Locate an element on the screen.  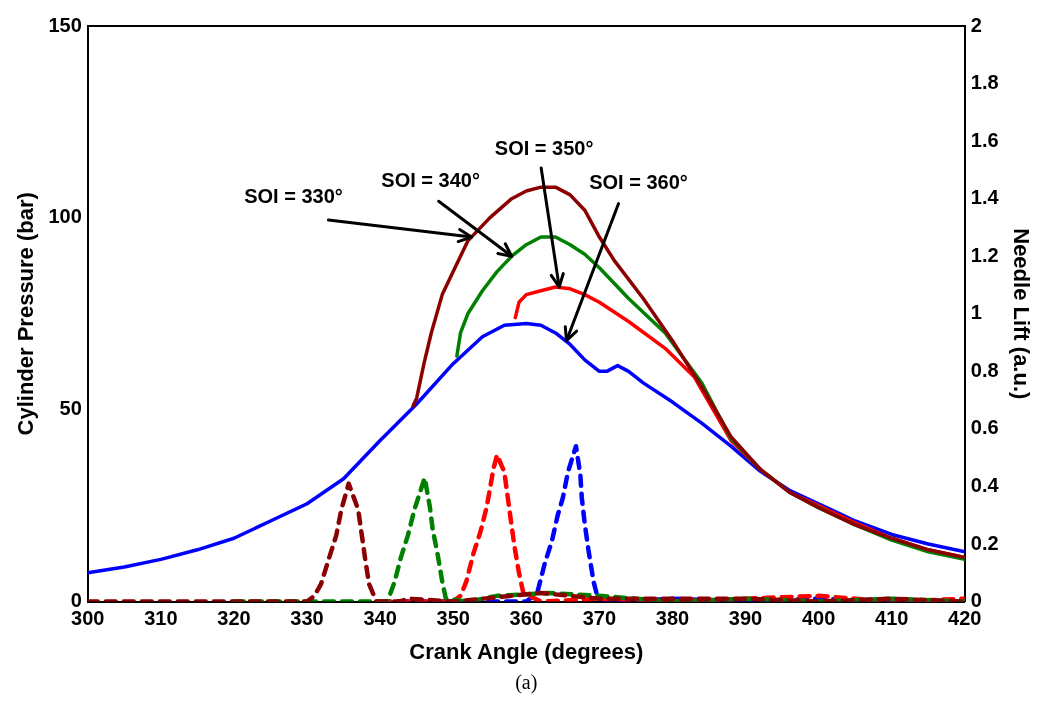
y2-axis-title: Needle Lift (a.u.) is located at coordinates (1021, 314).